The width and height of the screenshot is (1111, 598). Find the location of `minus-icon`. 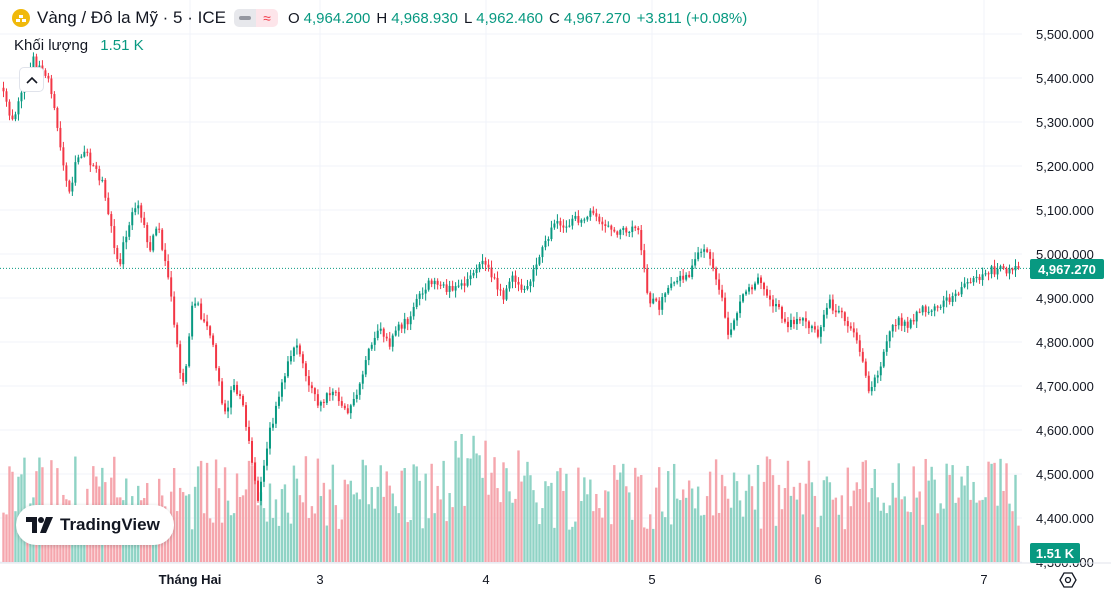

minus-icon is located at coordinates (244, 18).